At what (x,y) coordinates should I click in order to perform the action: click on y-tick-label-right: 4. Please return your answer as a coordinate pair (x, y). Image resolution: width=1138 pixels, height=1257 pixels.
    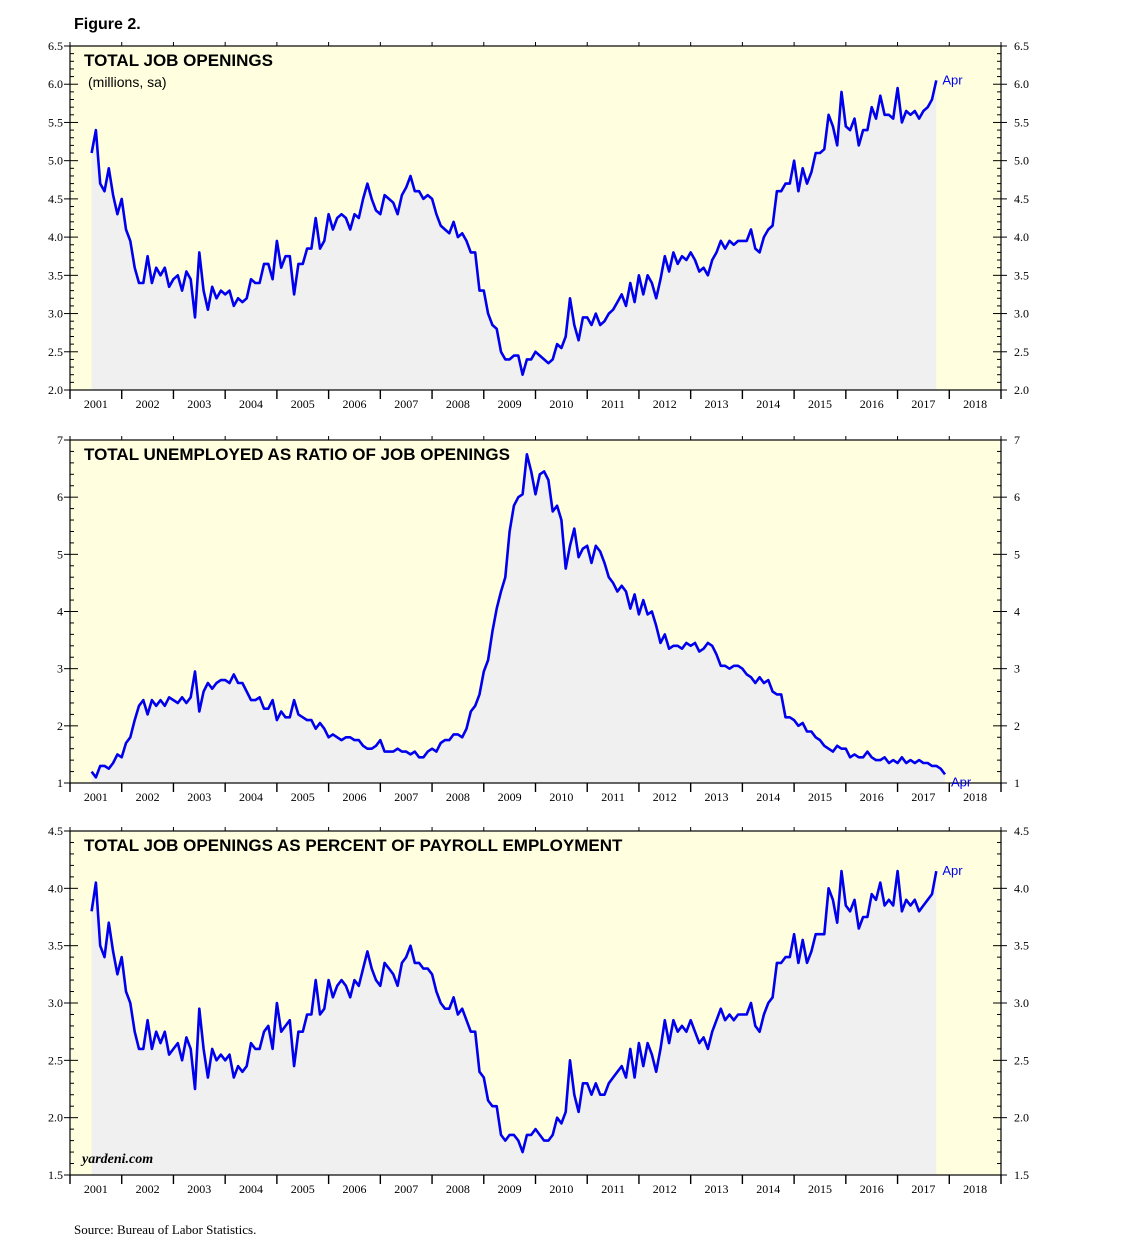
    Looking at the image, I should click on (1017, 612).